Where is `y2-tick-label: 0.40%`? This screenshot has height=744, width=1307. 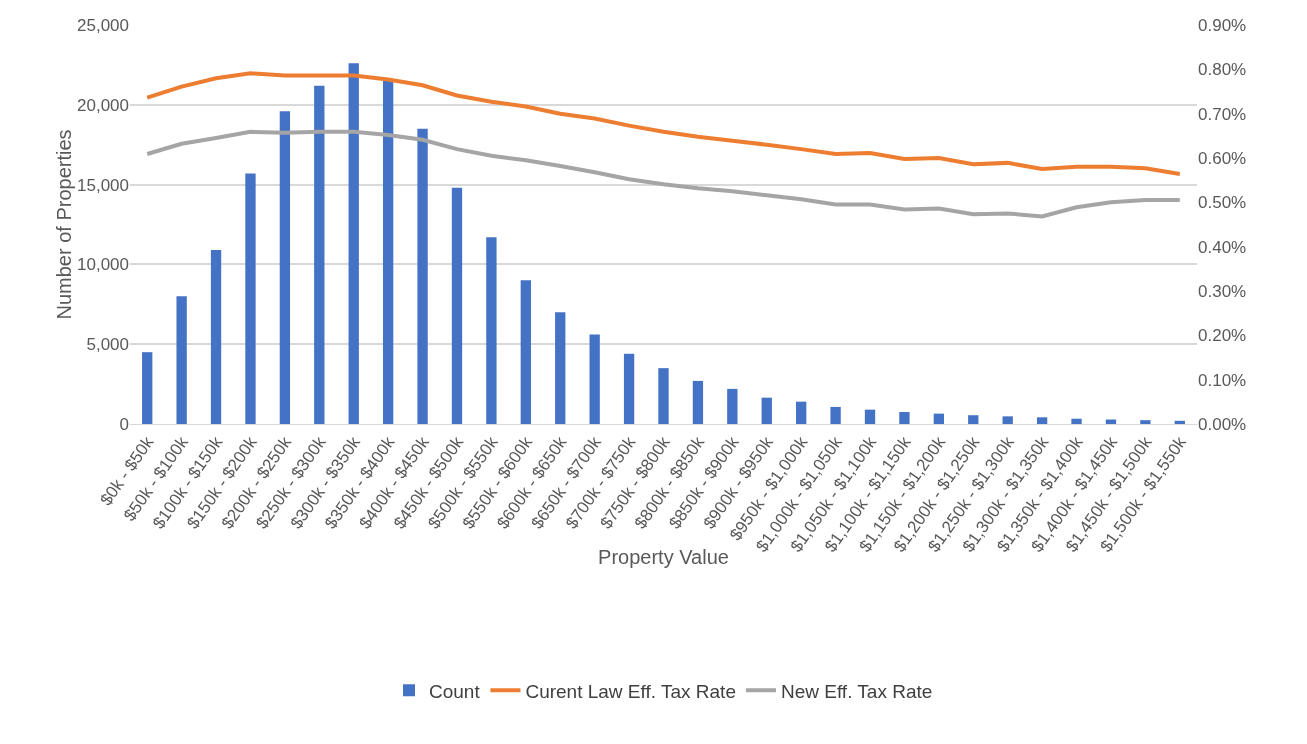 y2-tick-label: 0.40% is located at coordinates (1222, 247).